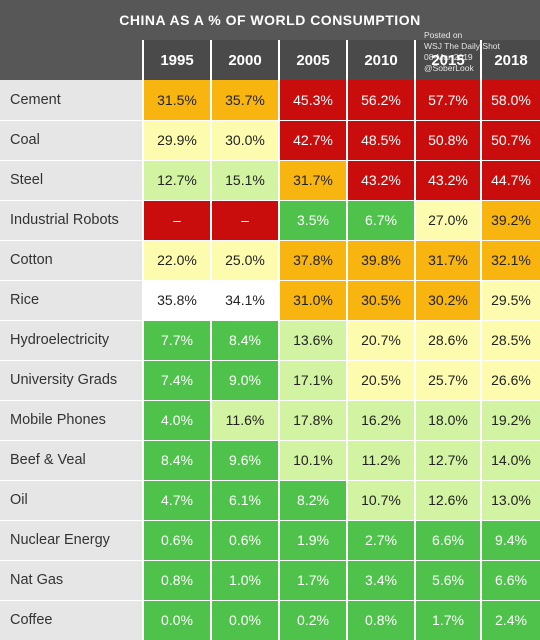  Describe the element at coordinates (245, 100) in the screenshot. I see `data-cell: 35.7%` at that location.